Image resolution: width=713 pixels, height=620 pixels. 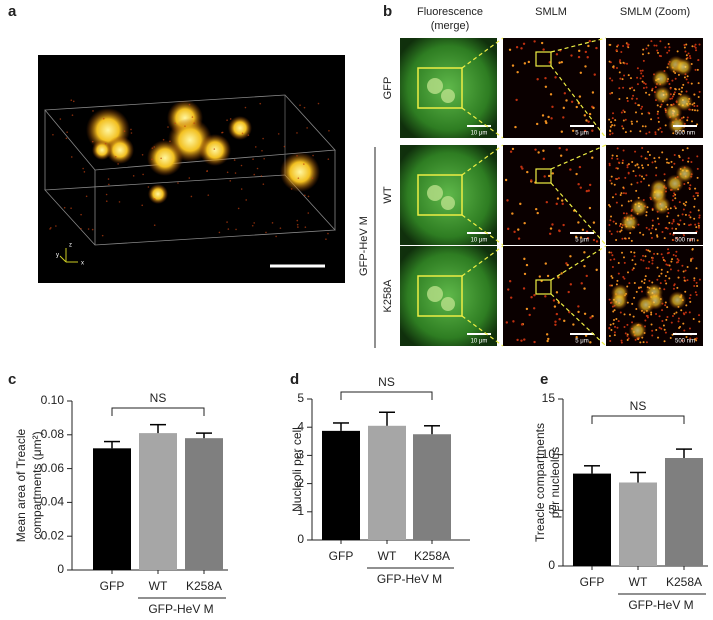 What do you see at coordinates (435, 294) in the screenshot?
I see `nucleolus` at bounding box center [435, 294].